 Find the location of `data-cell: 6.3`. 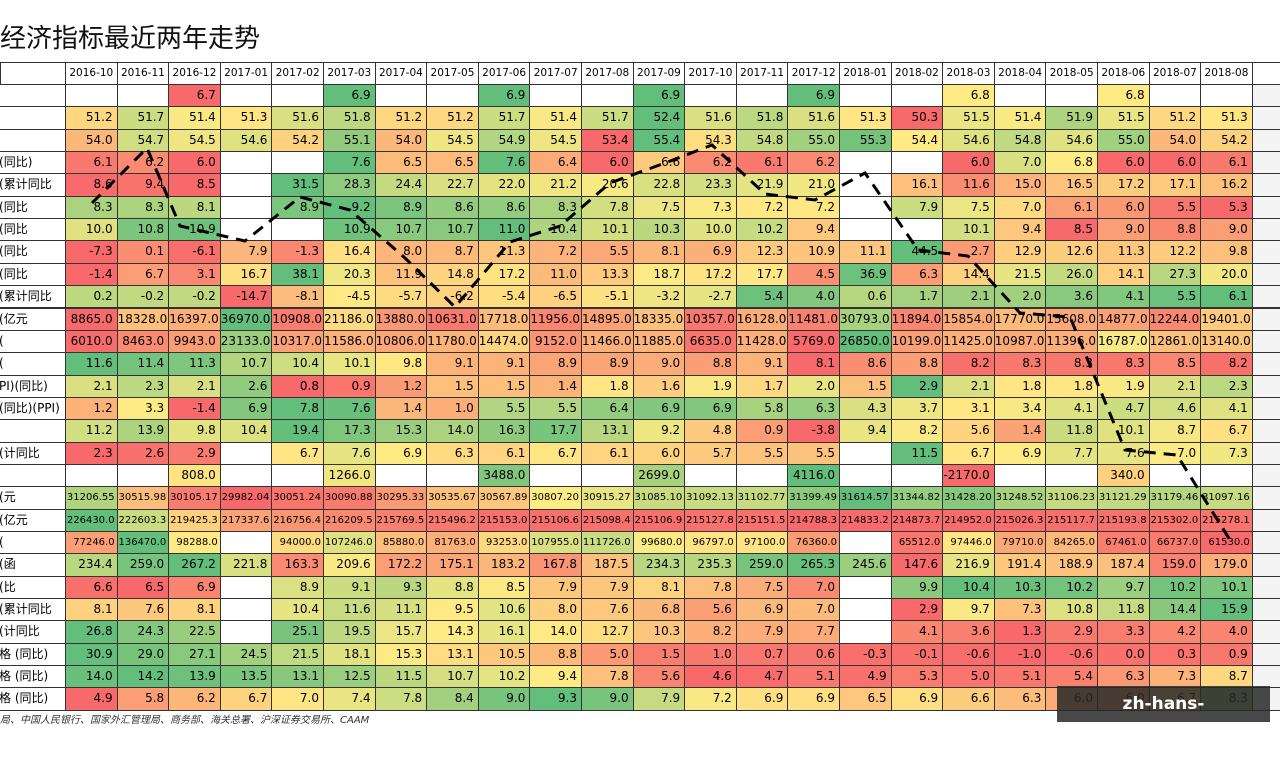

data-cell: 6.3 is located at coordinates (1123, 677).